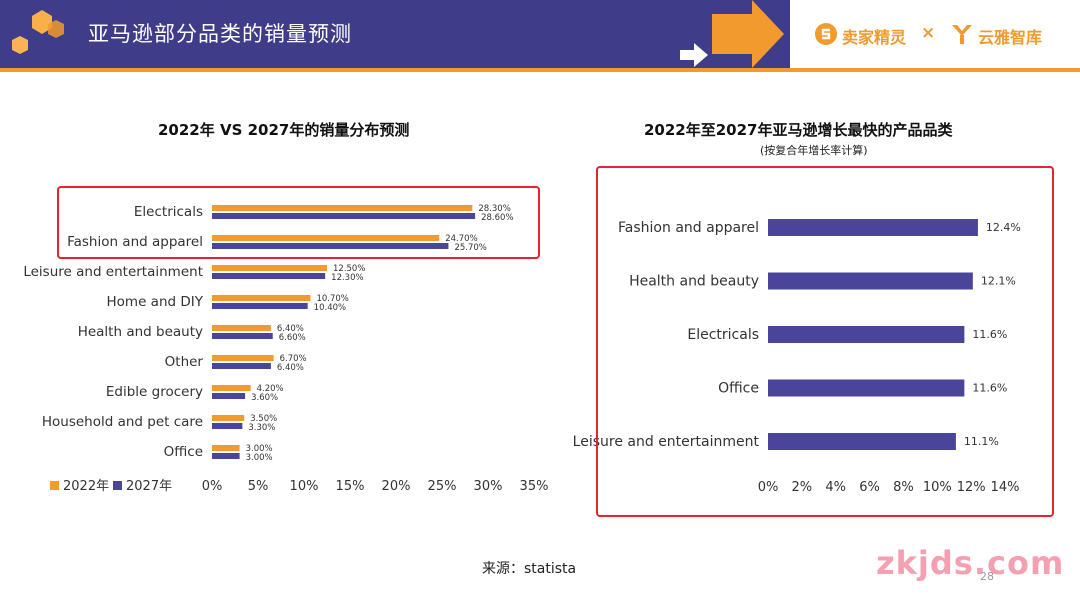 The image size is (1080, 597). Describe the element at coordinates (54, 485) in the screenshot. I see `legend-swatch-2022` at that location.